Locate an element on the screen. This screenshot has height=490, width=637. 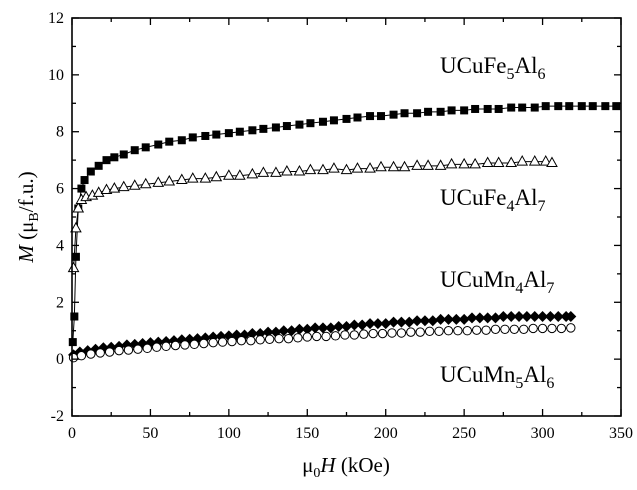
x-tick-label: 50 is located at coordinates (150, 433).